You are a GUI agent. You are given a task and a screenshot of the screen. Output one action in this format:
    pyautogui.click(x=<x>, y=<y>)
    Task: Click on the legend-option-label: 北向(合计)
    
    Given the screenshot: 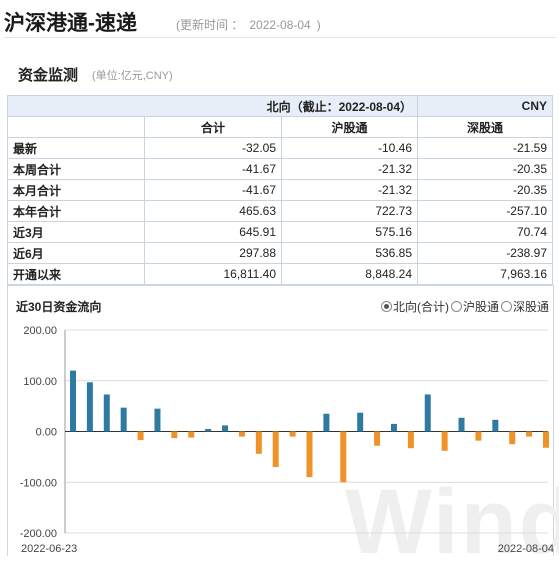 What is the action you would take?
    pyautogui.click(x=420, y=307)
    